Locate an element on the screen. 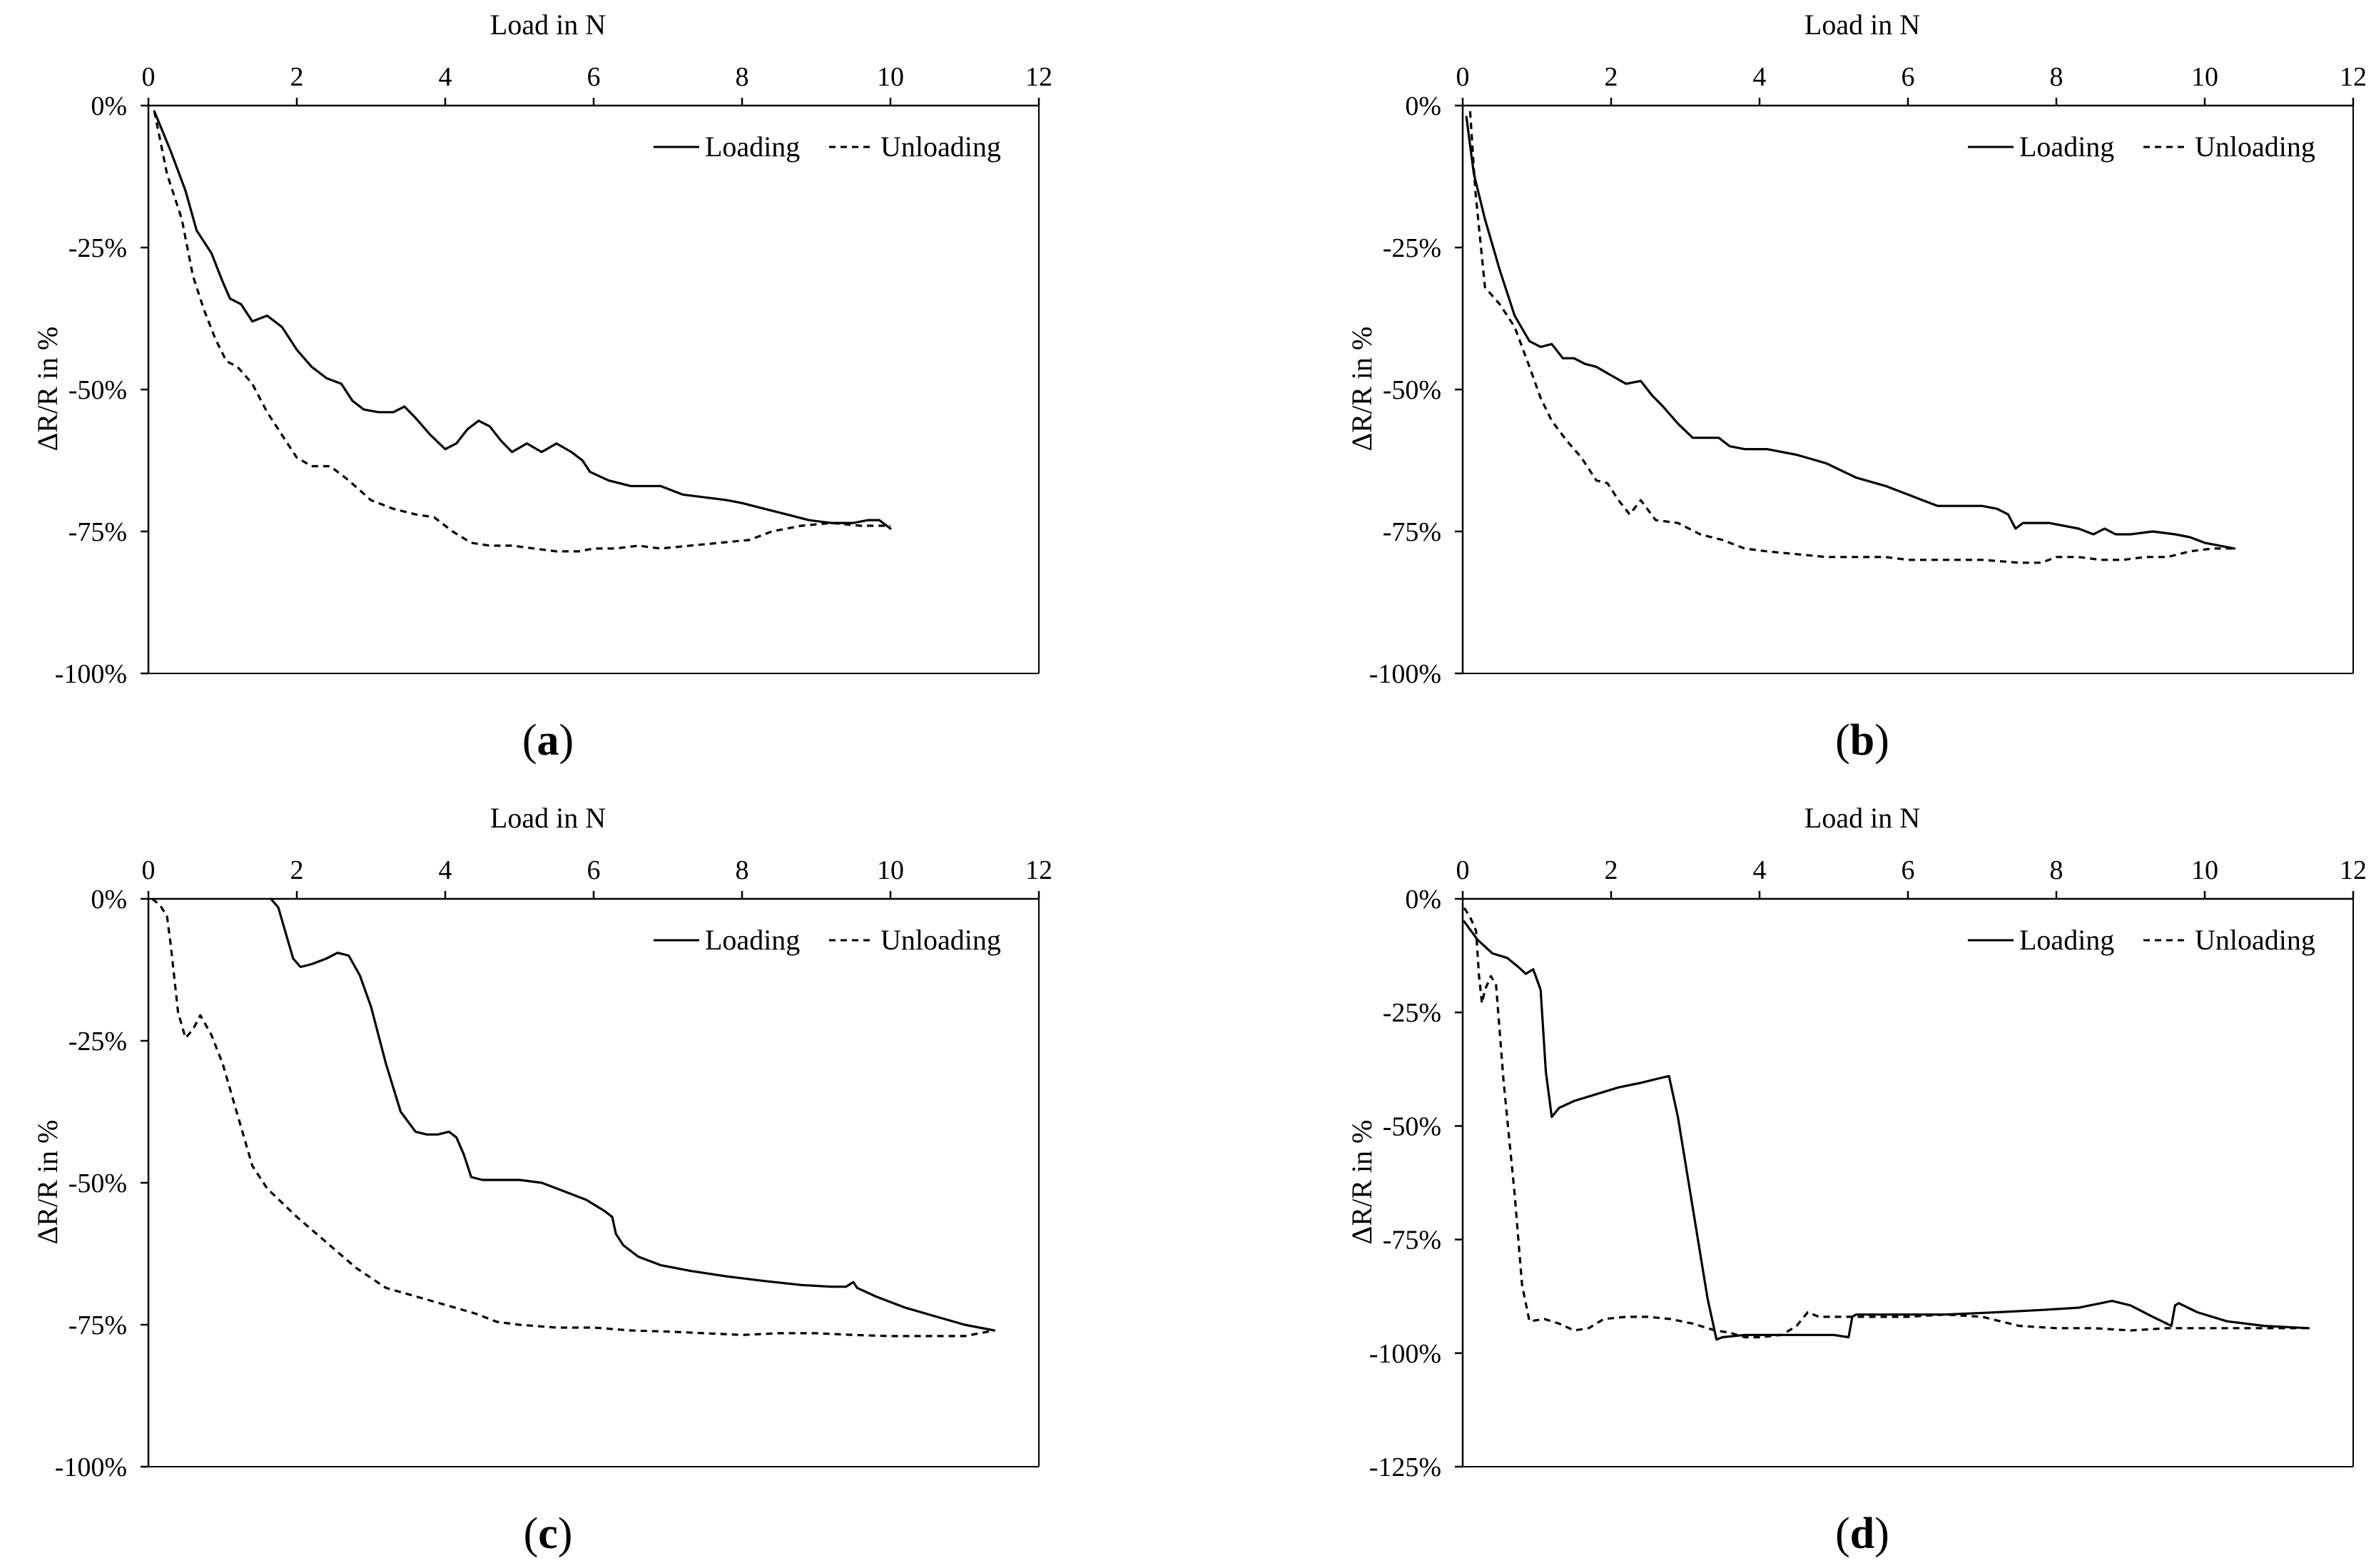  panel-label-letter: c is located at coordinates (548, 1534).